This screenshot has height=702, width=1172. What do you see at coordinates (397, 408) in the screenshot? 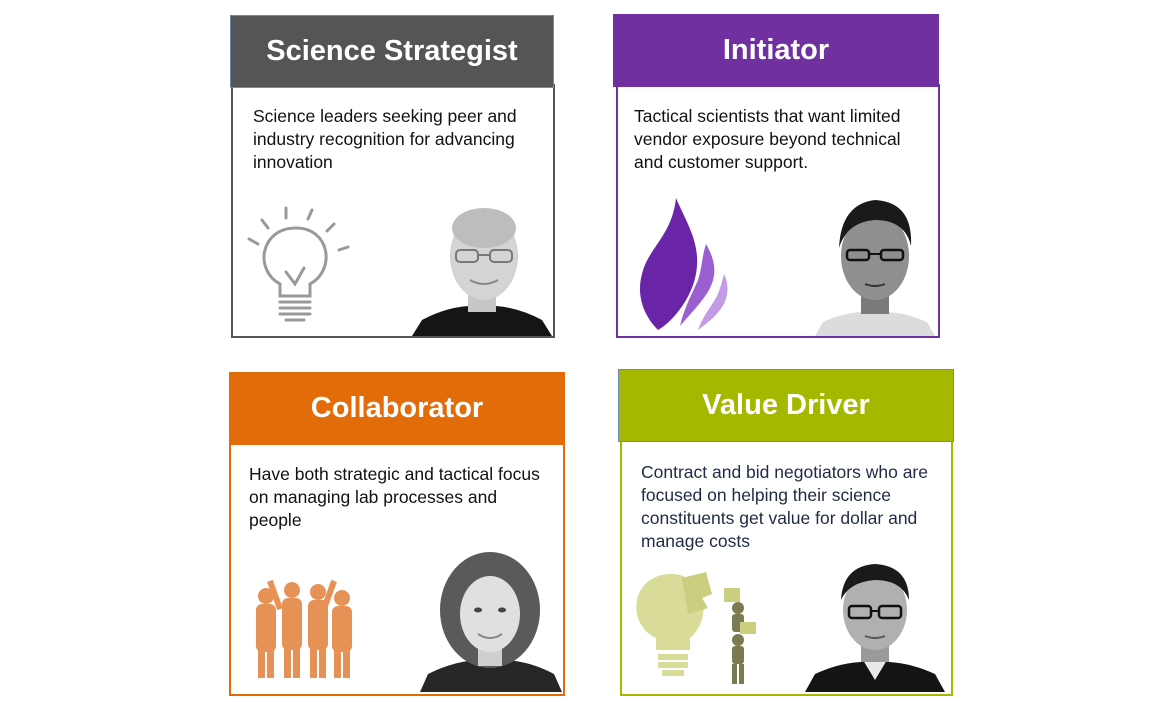
I see `card-title-collaborator: Collaborator` at bounding box center [397, 408].